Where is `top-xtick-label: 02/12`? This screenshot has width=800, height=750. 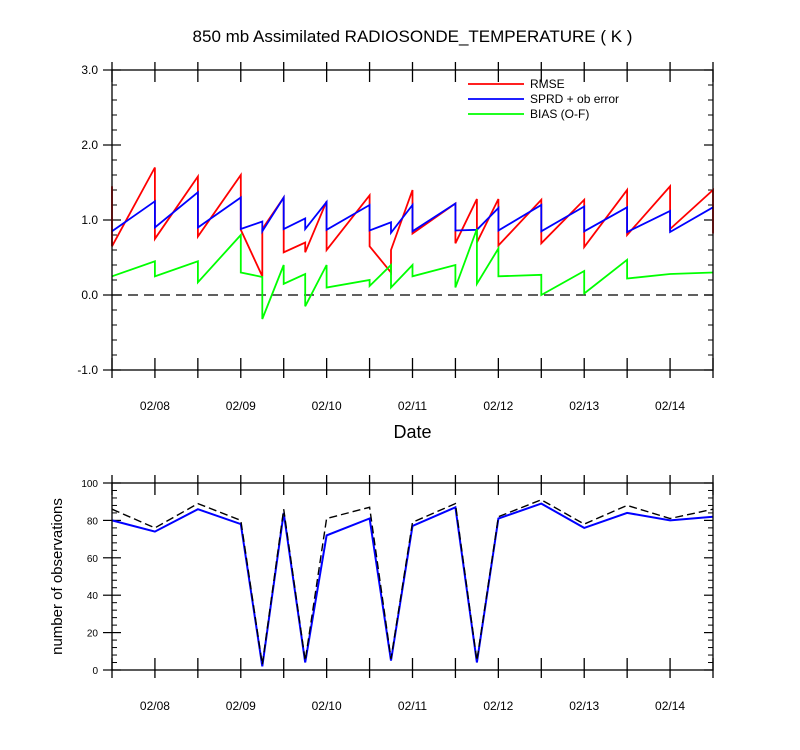
top-xtick-label: 02/12 is located at coordinates (498, 406).